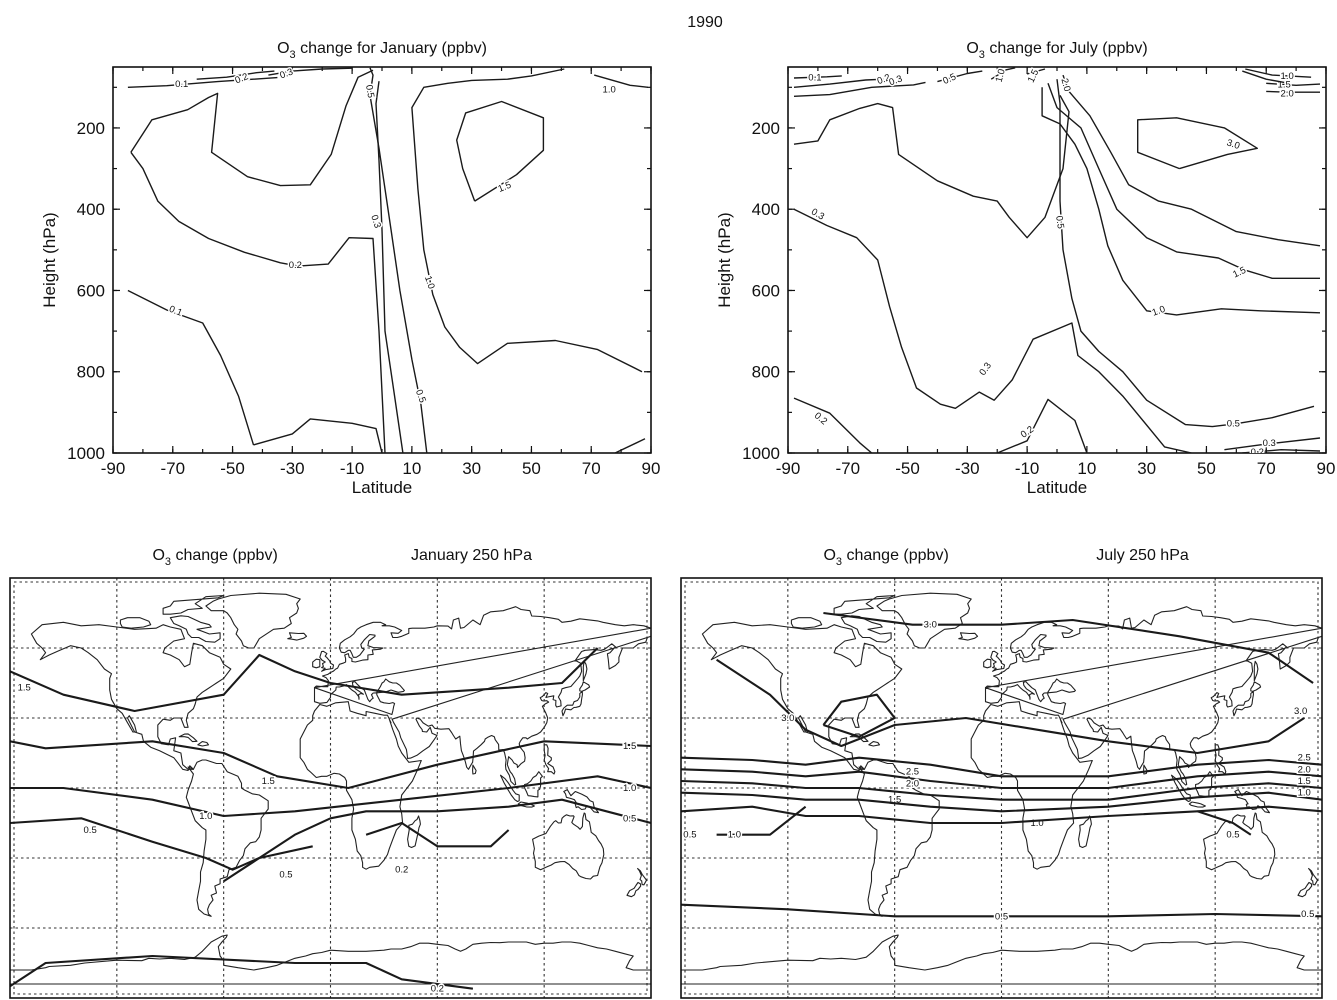  What do you see at coordinates (705, 22) in the screenshot?
I see `figure-title: 1990` at bounding box center [705, 22].